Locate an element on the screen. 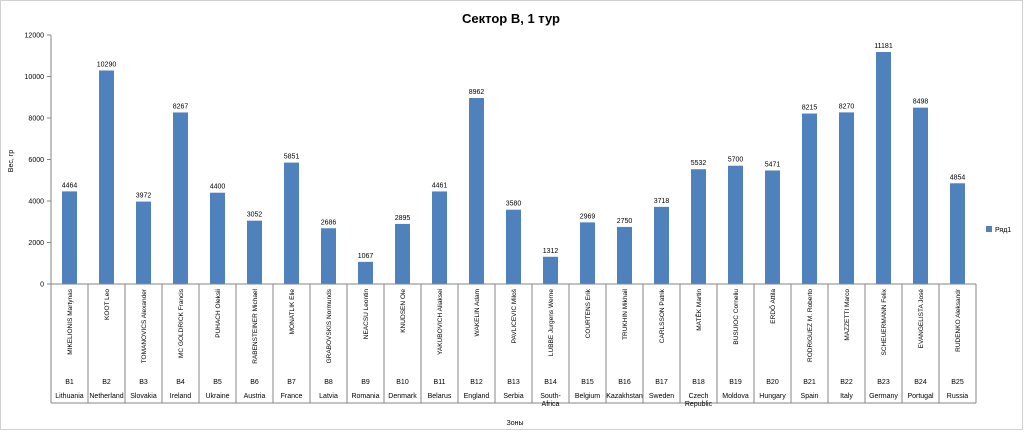 This screenshot has height=435, width=1024. x-name-label: YAKUBOVICH Aliaksei is located at coordinates (440, 322).